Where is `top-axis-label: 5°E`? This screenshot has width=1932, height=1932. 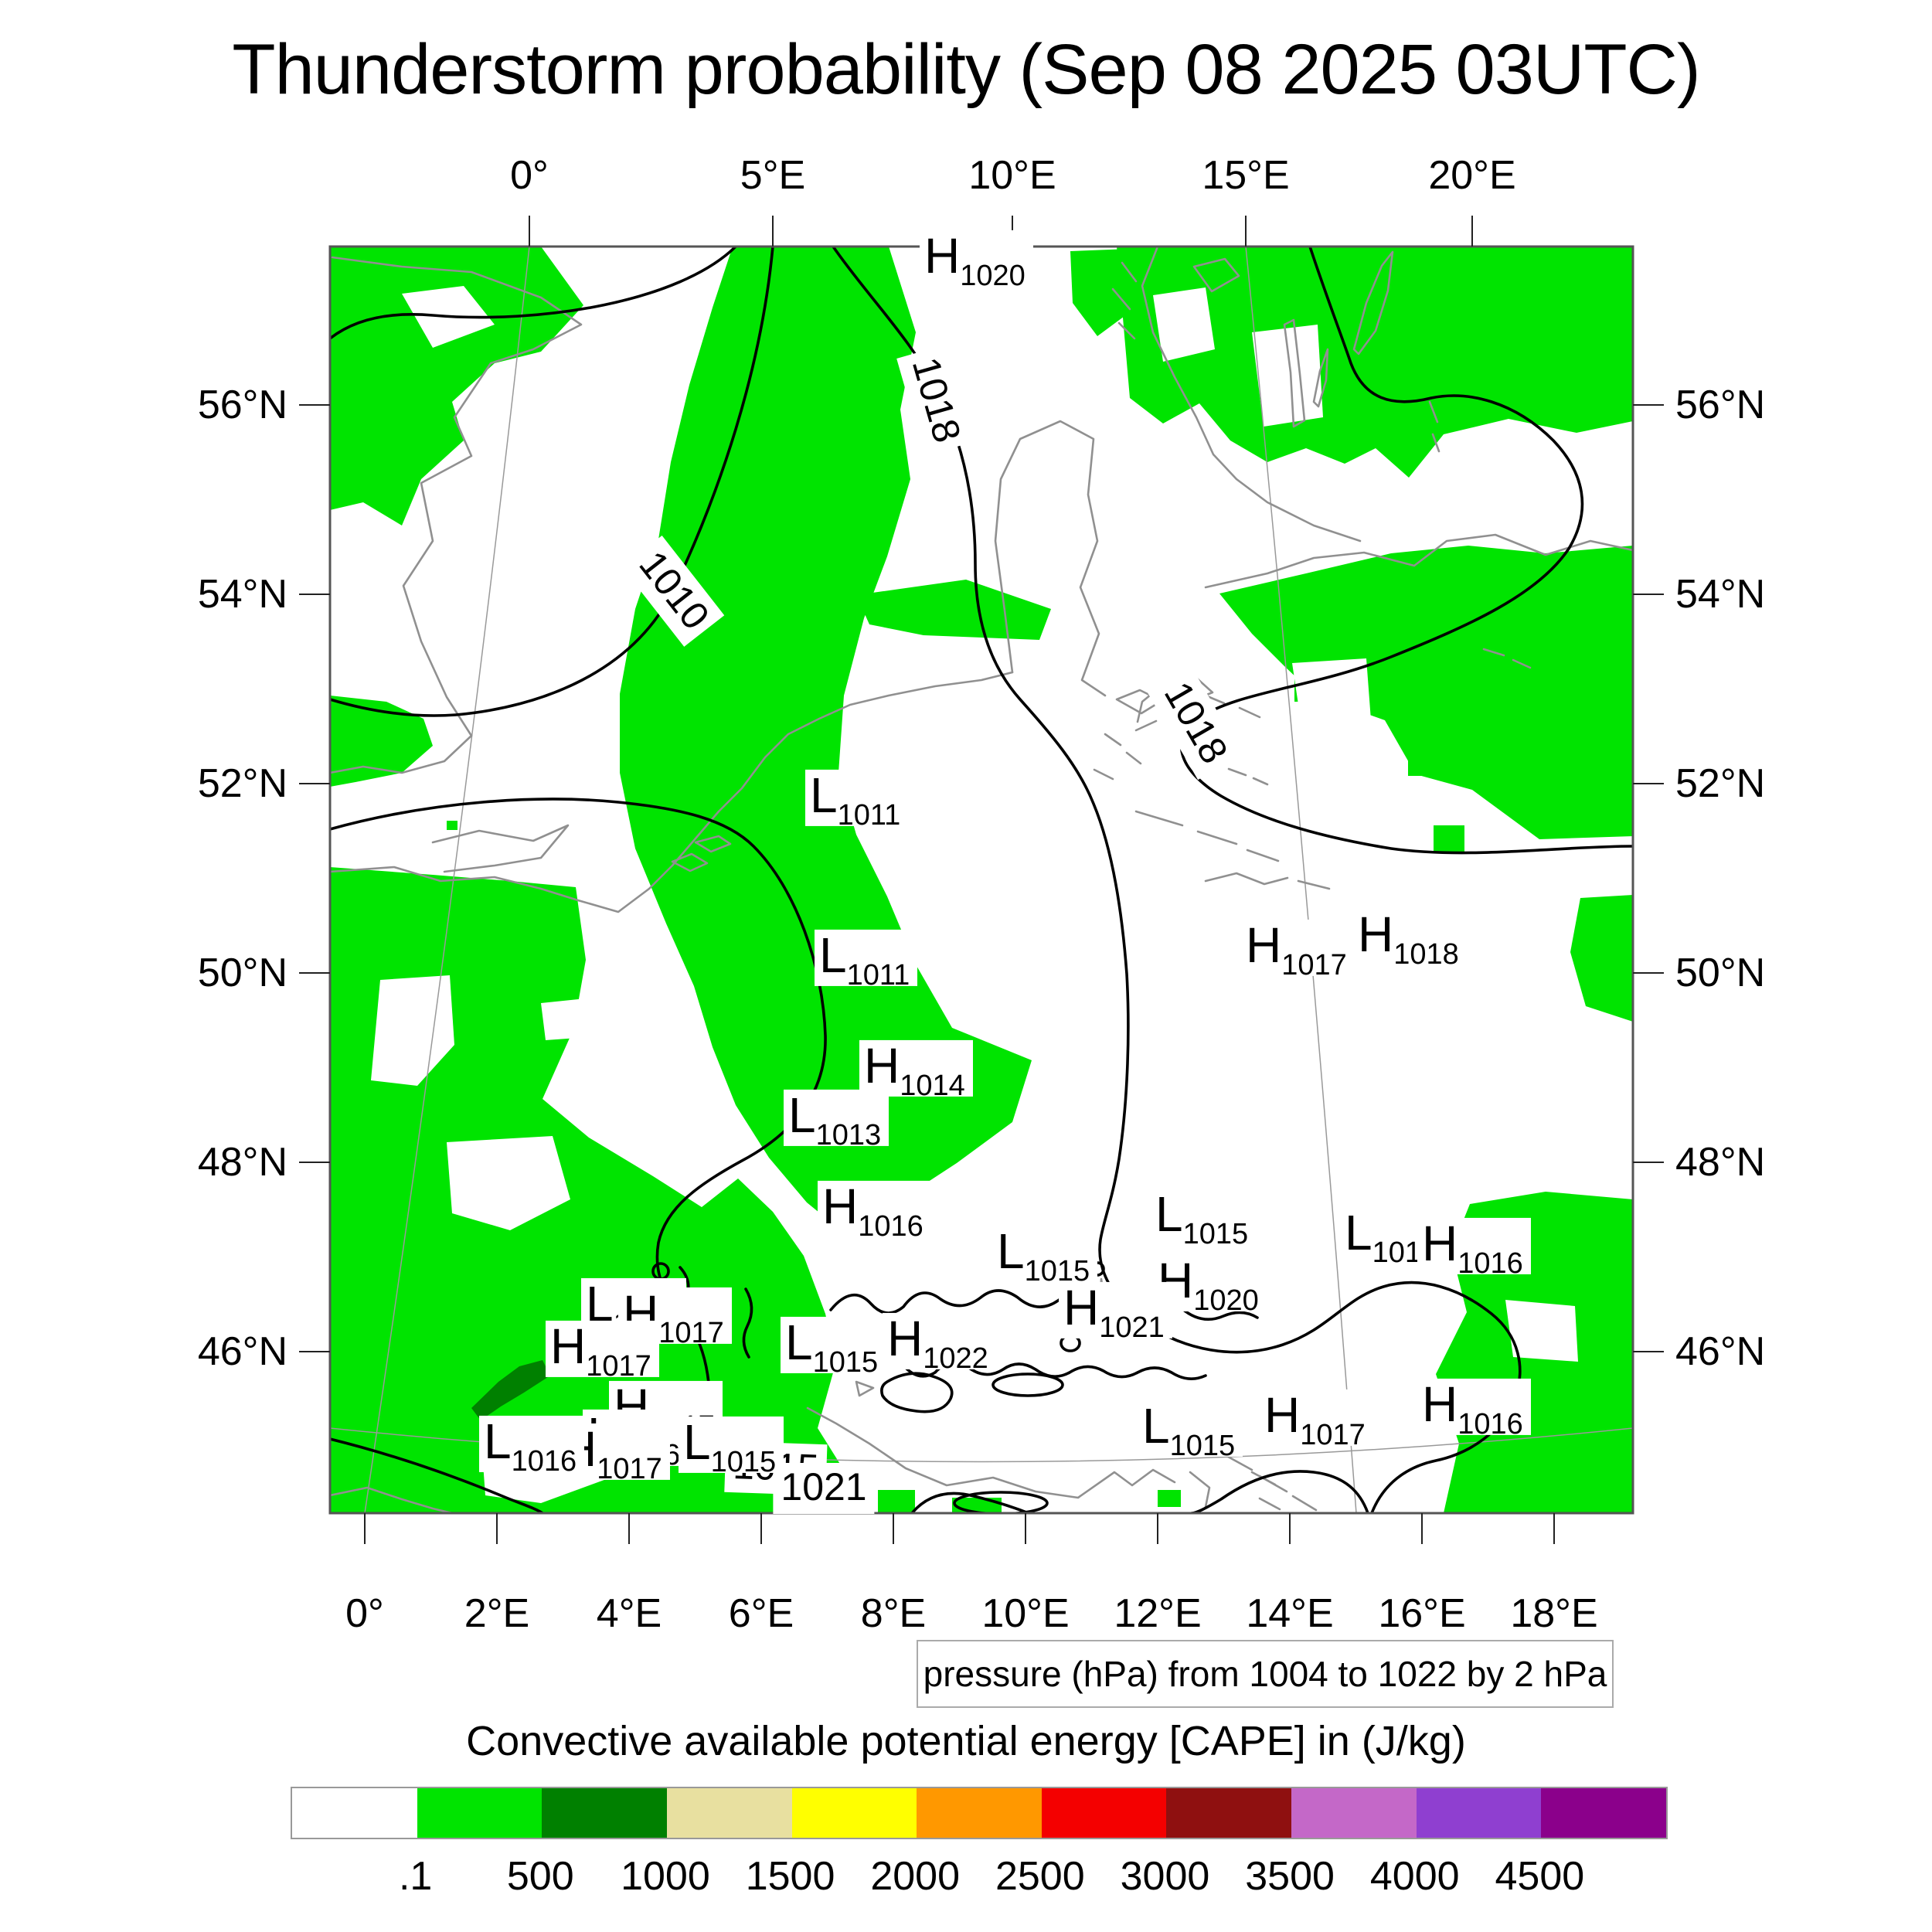
top-axis-label: 5°E is located at coordinates (773, 176).